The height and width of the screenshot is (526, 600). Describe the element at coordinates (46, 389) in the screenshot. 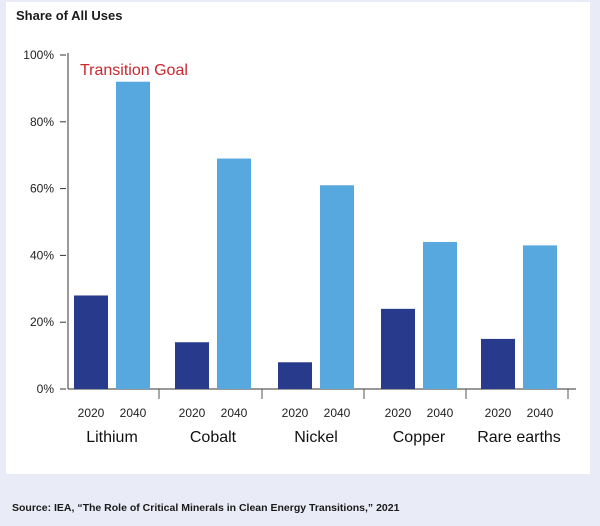

I see `y-tick-label: 0%` at that location.